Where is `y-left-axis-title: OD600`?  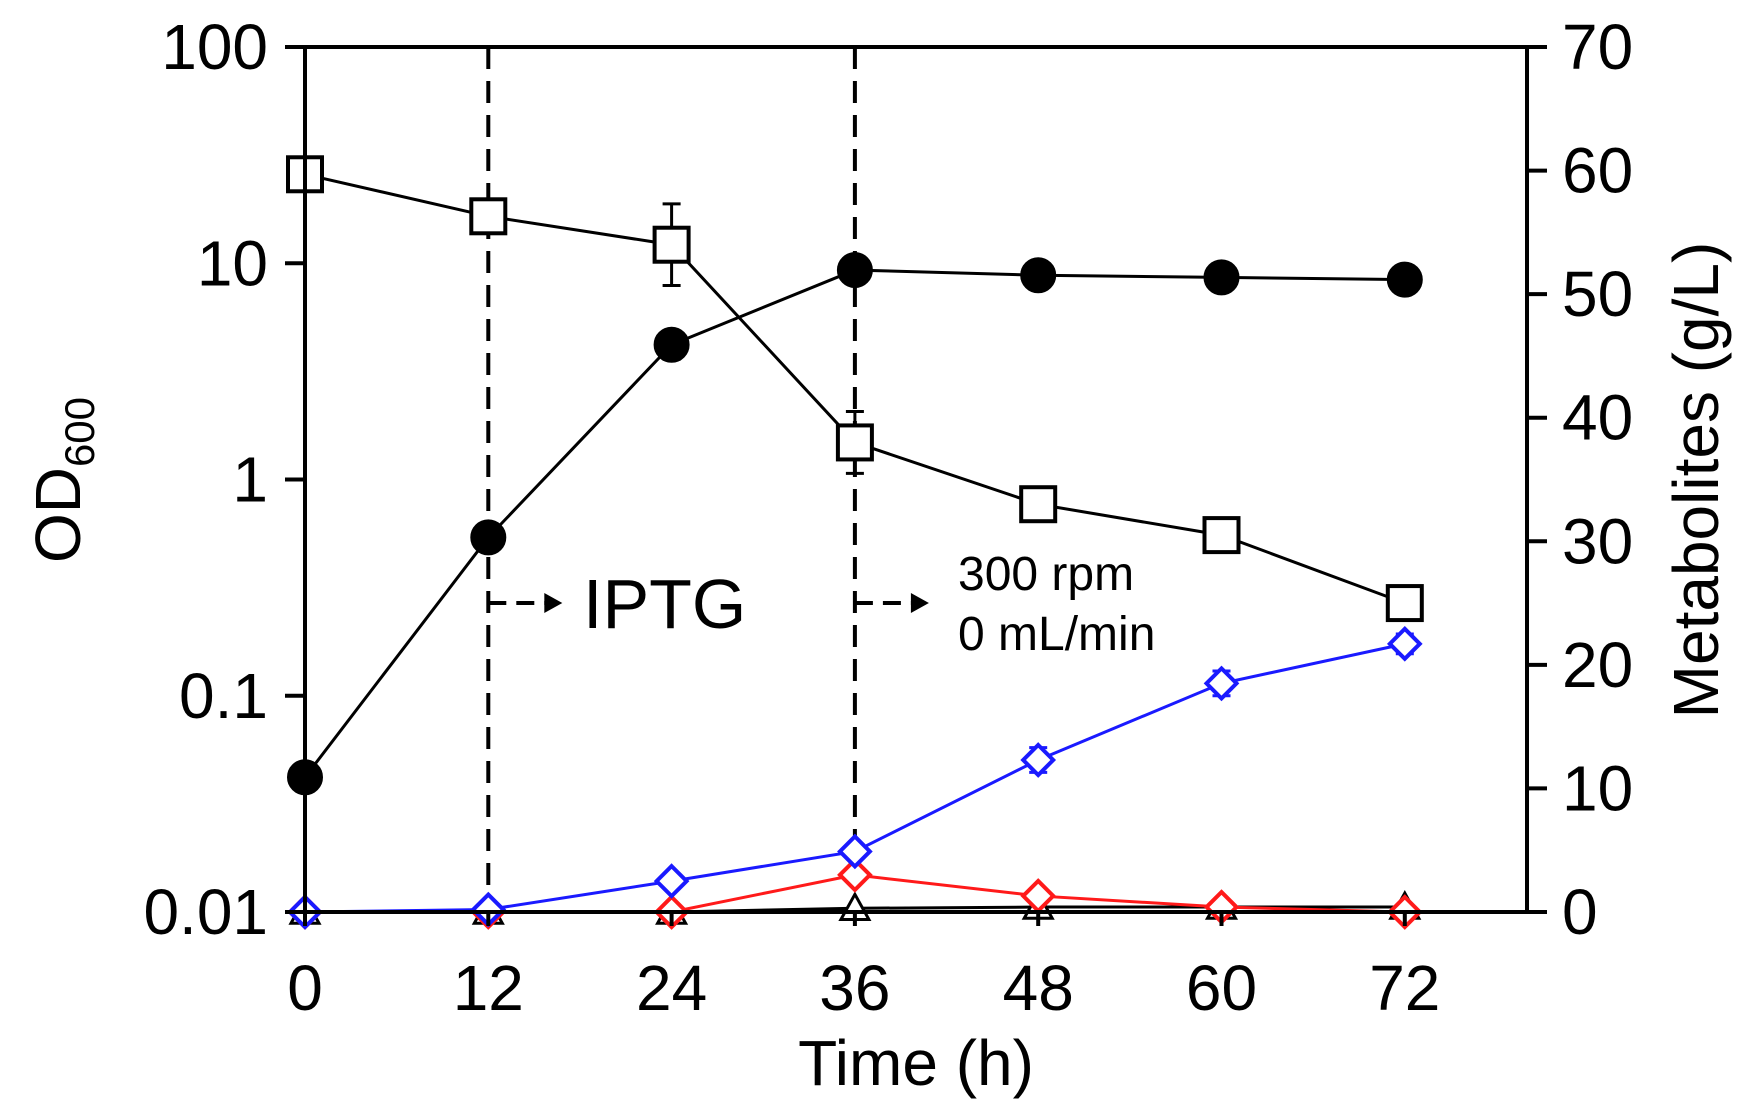 y-left-axis-title: OD600 is located at coordinates (62, 480).